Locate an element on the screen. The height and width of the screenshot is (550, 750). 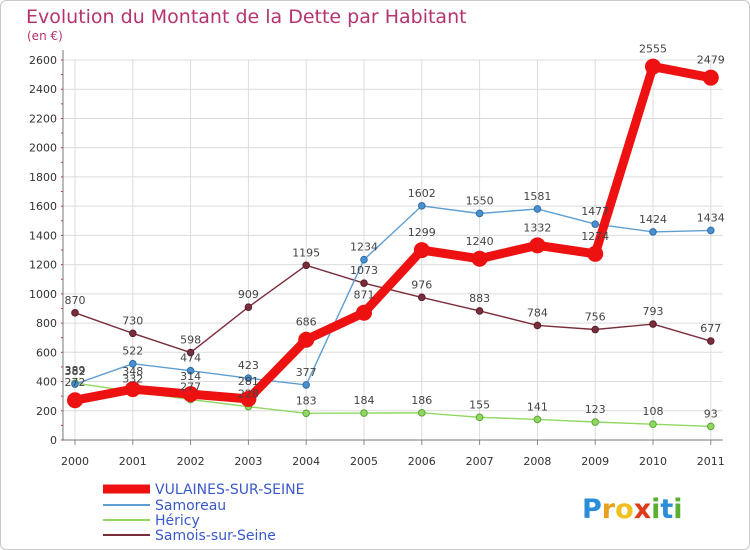
y-tick-label: 0 is located at coordinates (53, 440).